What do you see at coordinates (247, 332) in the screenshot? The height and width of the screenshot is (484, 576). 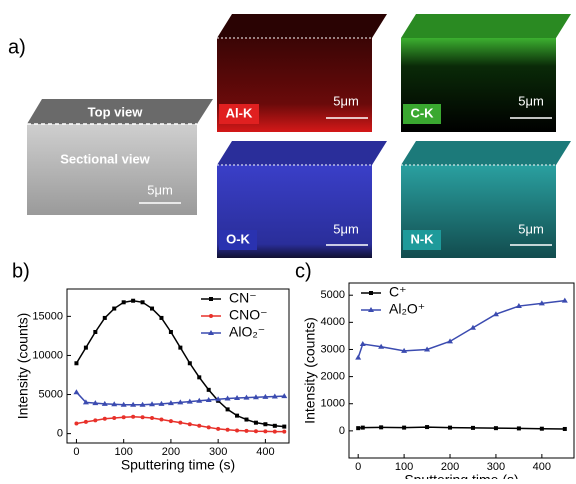 I see `legend-label: AlO₂⁻` at bounding box center [247, 332].